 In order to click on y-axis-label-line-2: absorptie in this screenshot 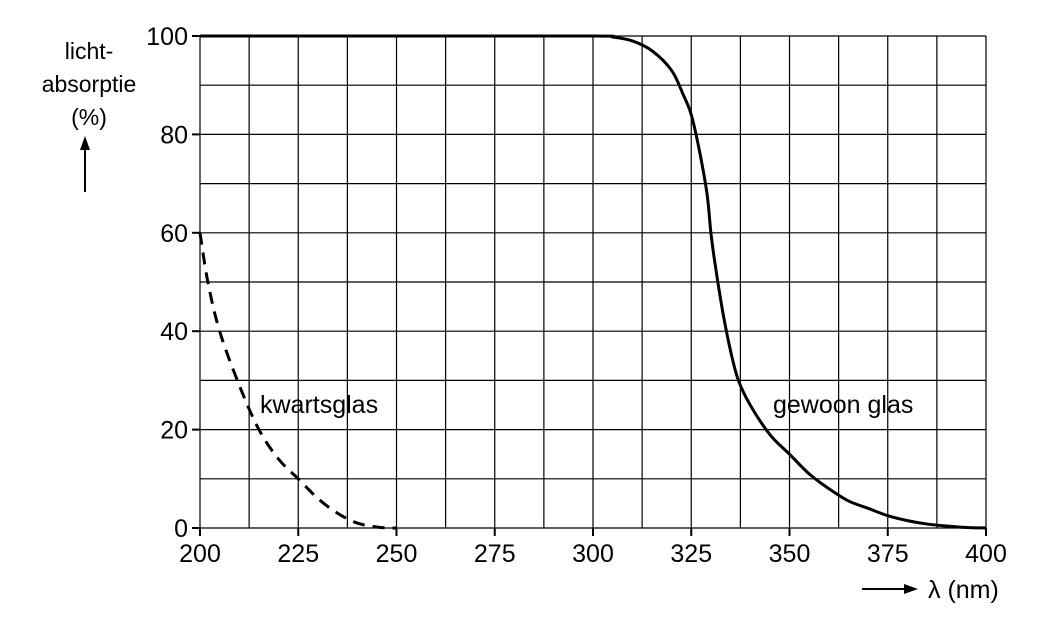, I will do `click(89, 84)`.